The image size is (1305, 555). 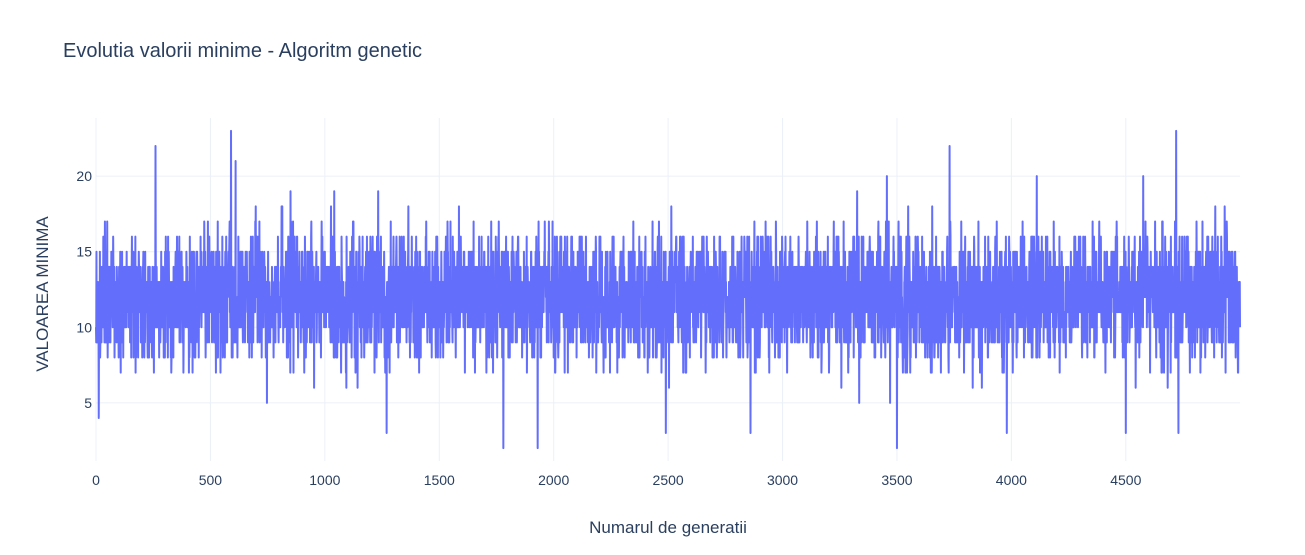 What do you see at coordinates (84, 327) in the screenshot?
I see `y-tick-label: 10` at bounding box center [84, 327].